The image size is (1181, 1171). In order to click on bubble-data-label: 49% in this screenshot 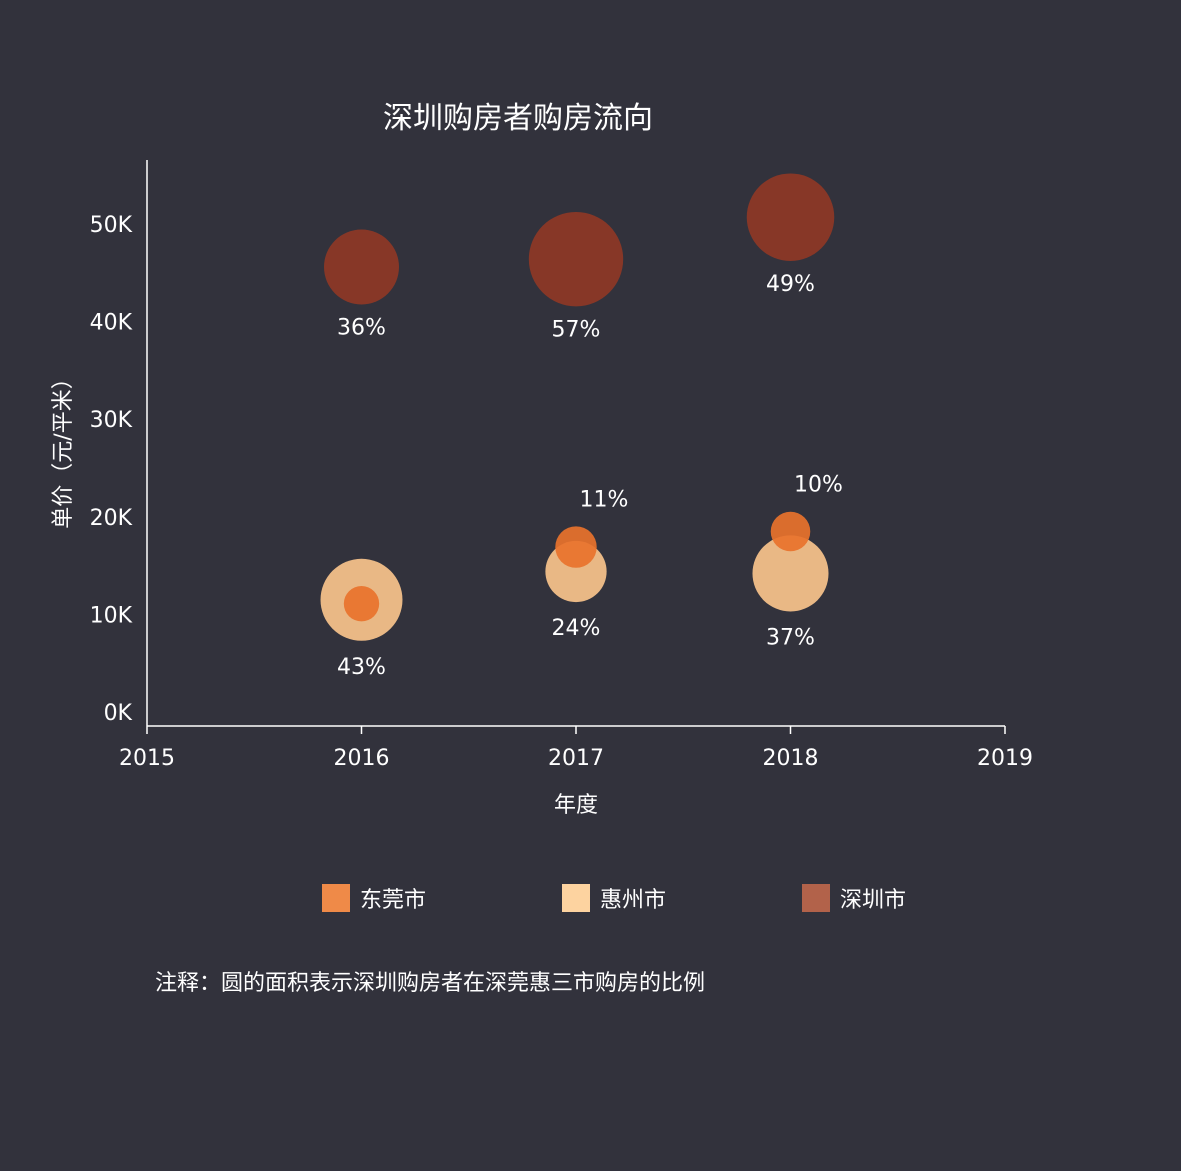, I will do `click(790, 284)`.